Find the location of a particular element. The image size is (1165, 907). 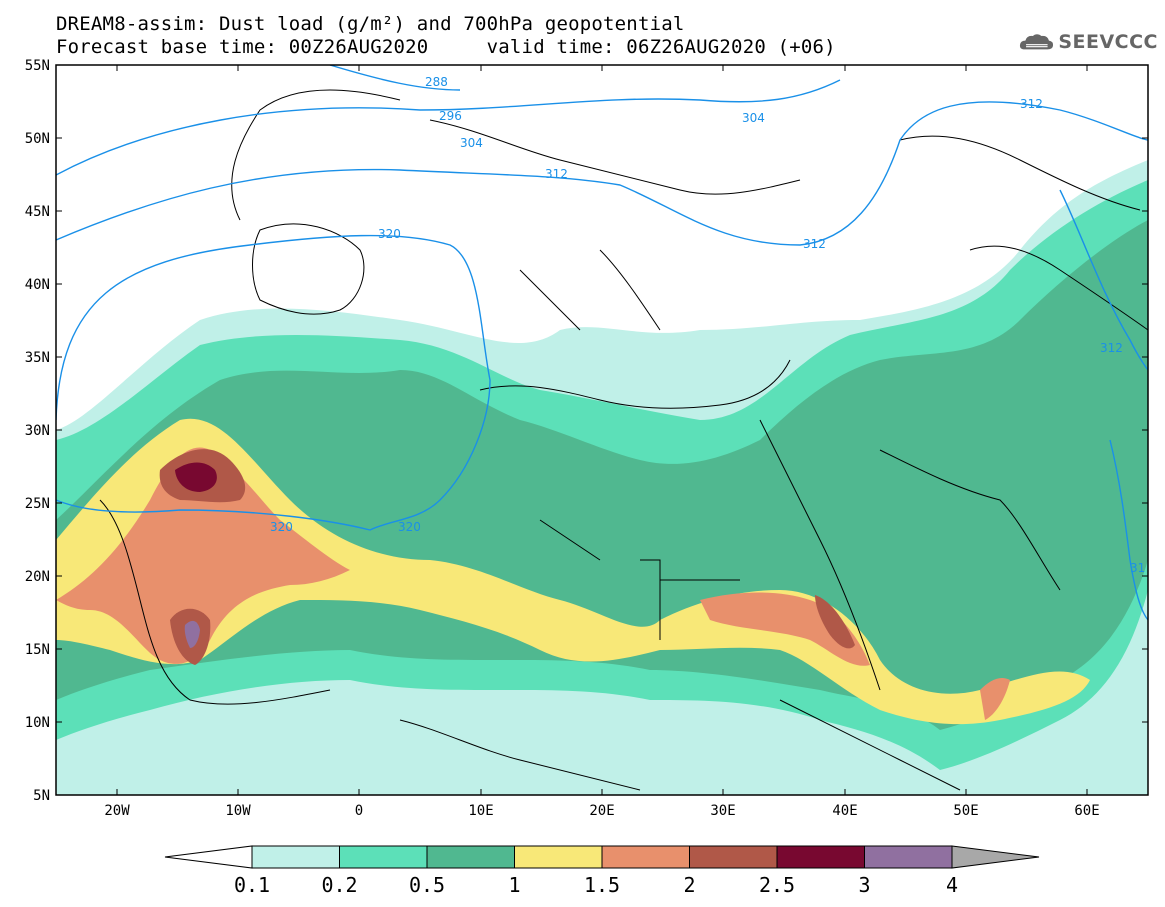

logo-text: SEEVCCC is located at coordinates (1108, 42).